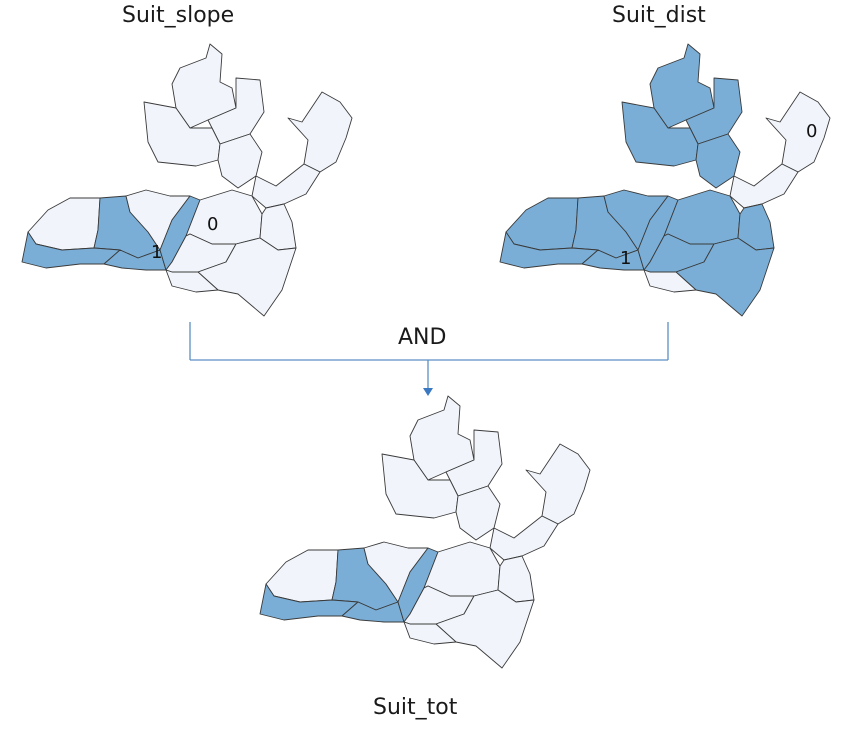 The height and width of the screenshot is (737, 842). I want to click on dist-region-arm2, so click(764, 186).